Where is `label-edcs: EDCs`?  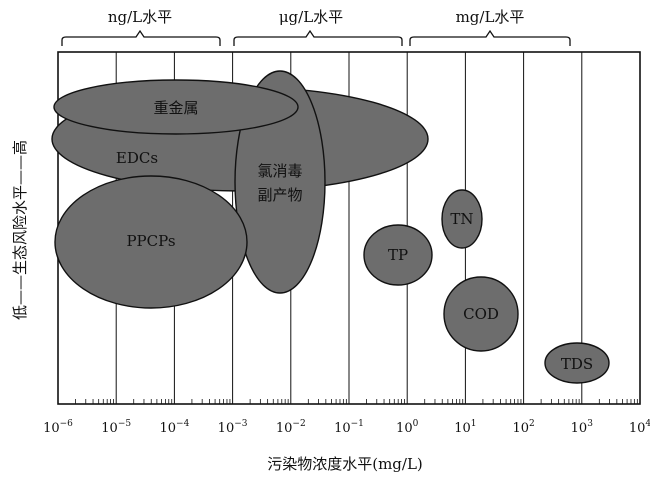
label-edcs: EDCs is located at coordinates (137, 158).